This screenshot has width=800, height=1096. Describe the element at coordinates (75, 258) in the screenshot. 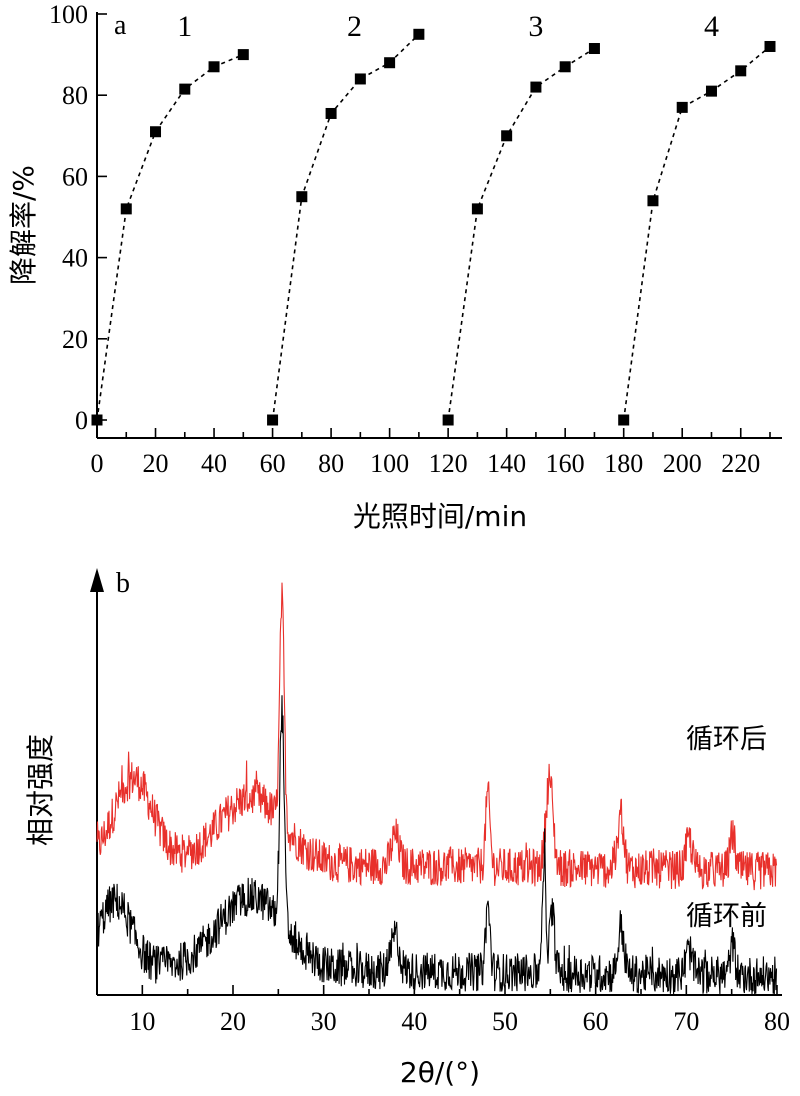

I see `panel-a-y-tick-label: 40` at that location.